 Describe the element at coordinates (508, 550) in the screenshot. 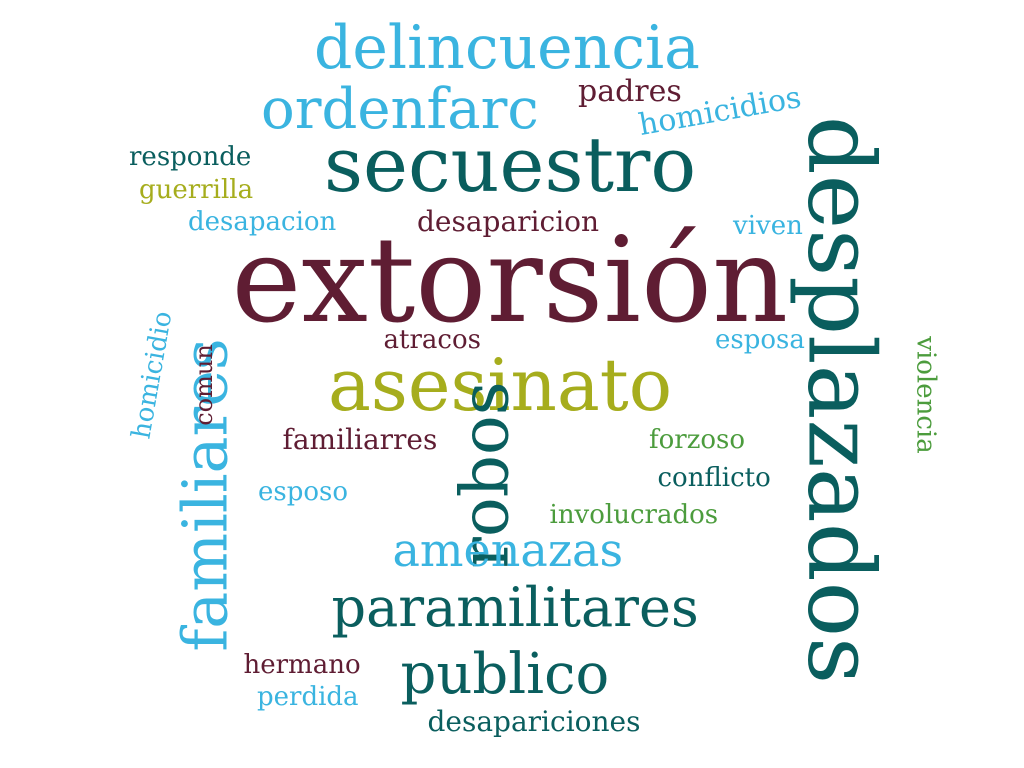

I see `word-amenazas: amenazas` at that location.